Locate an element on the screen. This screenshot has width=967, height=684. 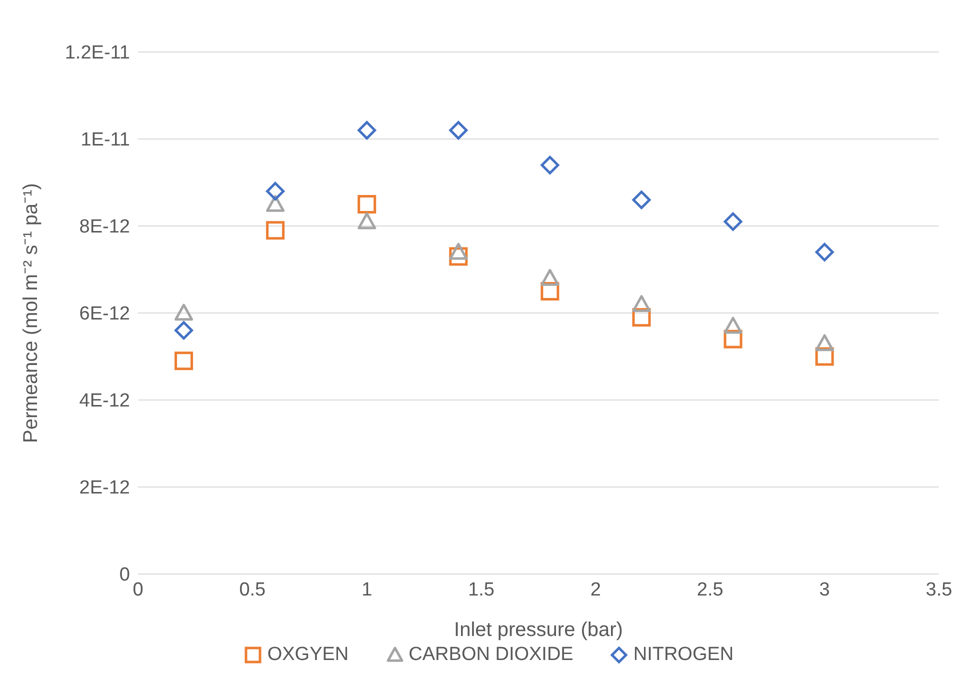
x-tick-label: 3.5 is located at coordinates (939, 589).